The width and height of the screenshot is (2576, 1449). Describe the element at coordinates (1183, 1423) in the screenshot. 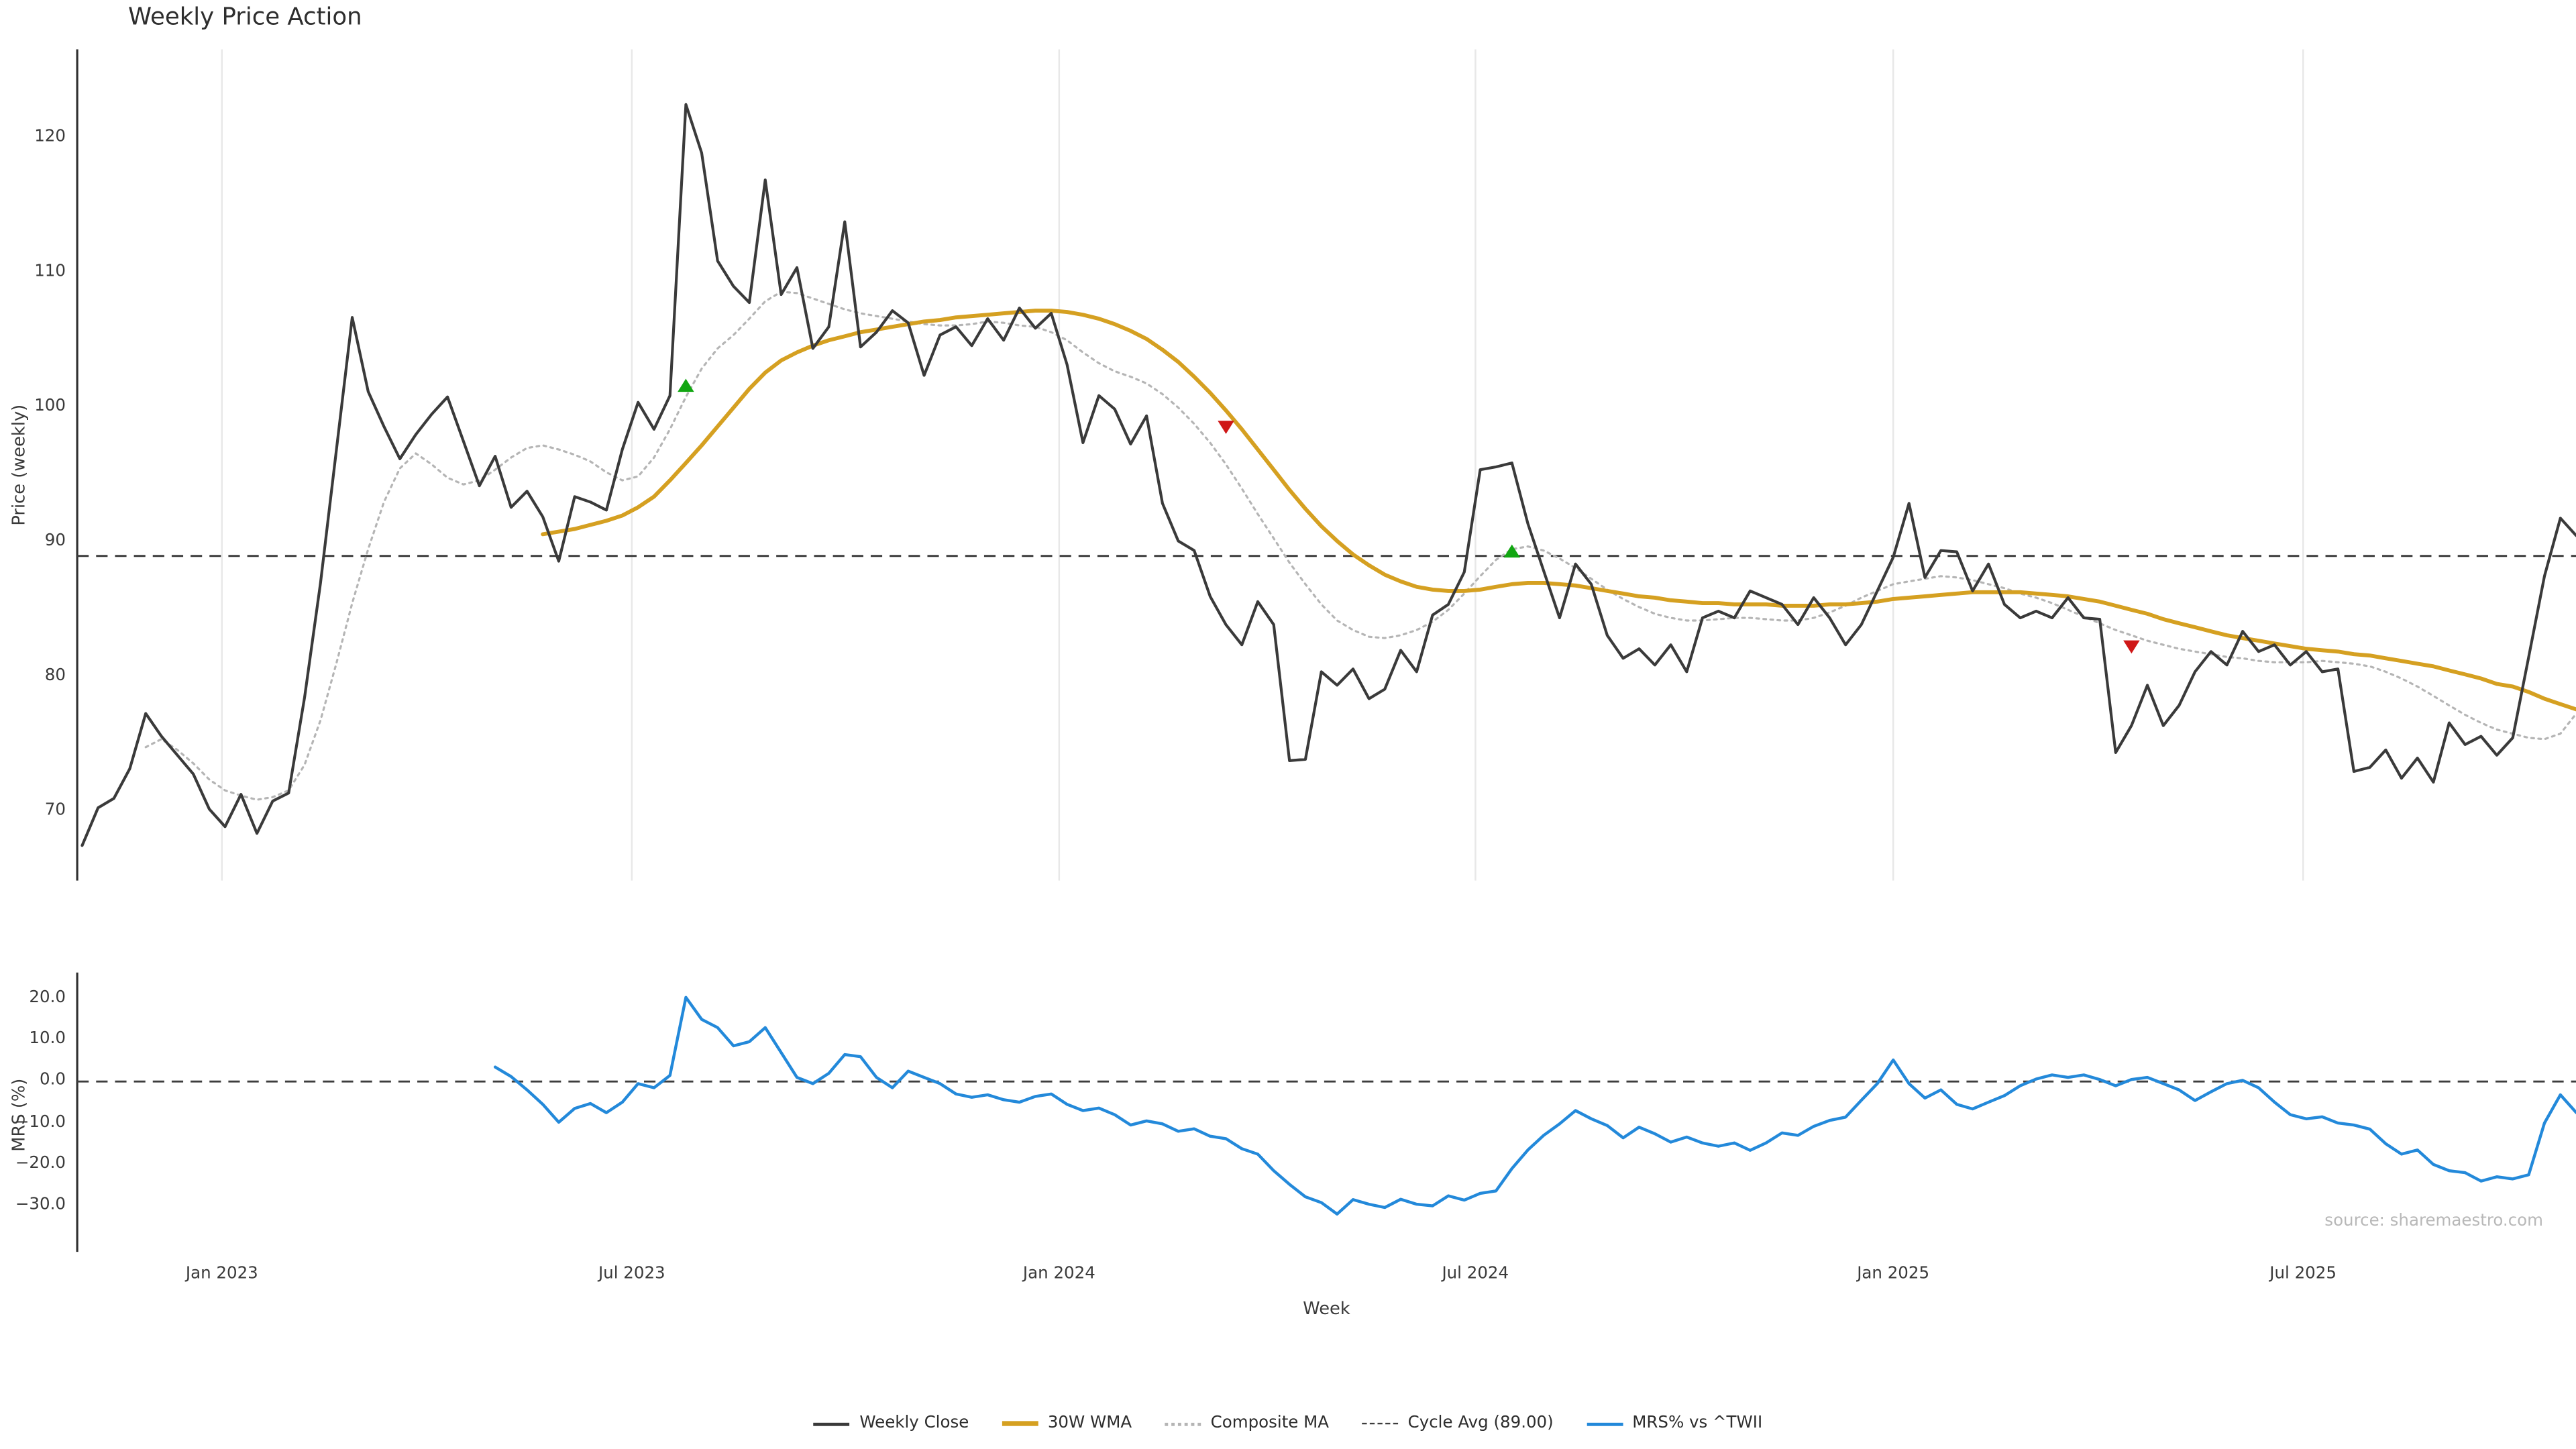

I see `composite-ma-line-sample` at that location.